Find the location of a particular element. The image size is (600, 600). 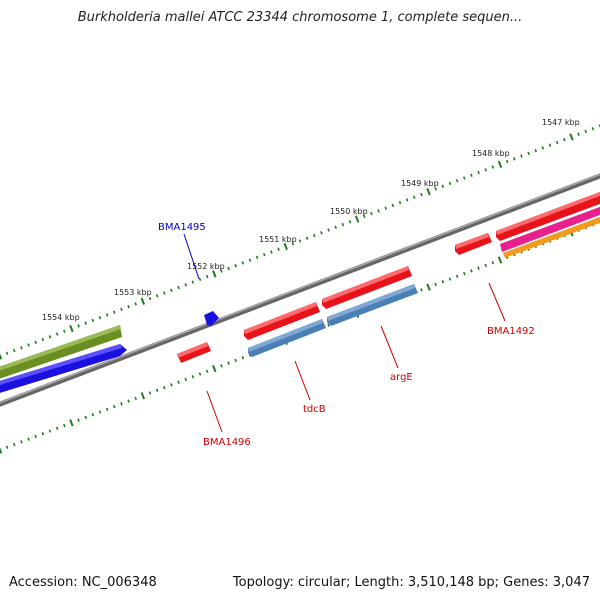

scale-label: 1551 kbp is located at coordinates (278, 239).